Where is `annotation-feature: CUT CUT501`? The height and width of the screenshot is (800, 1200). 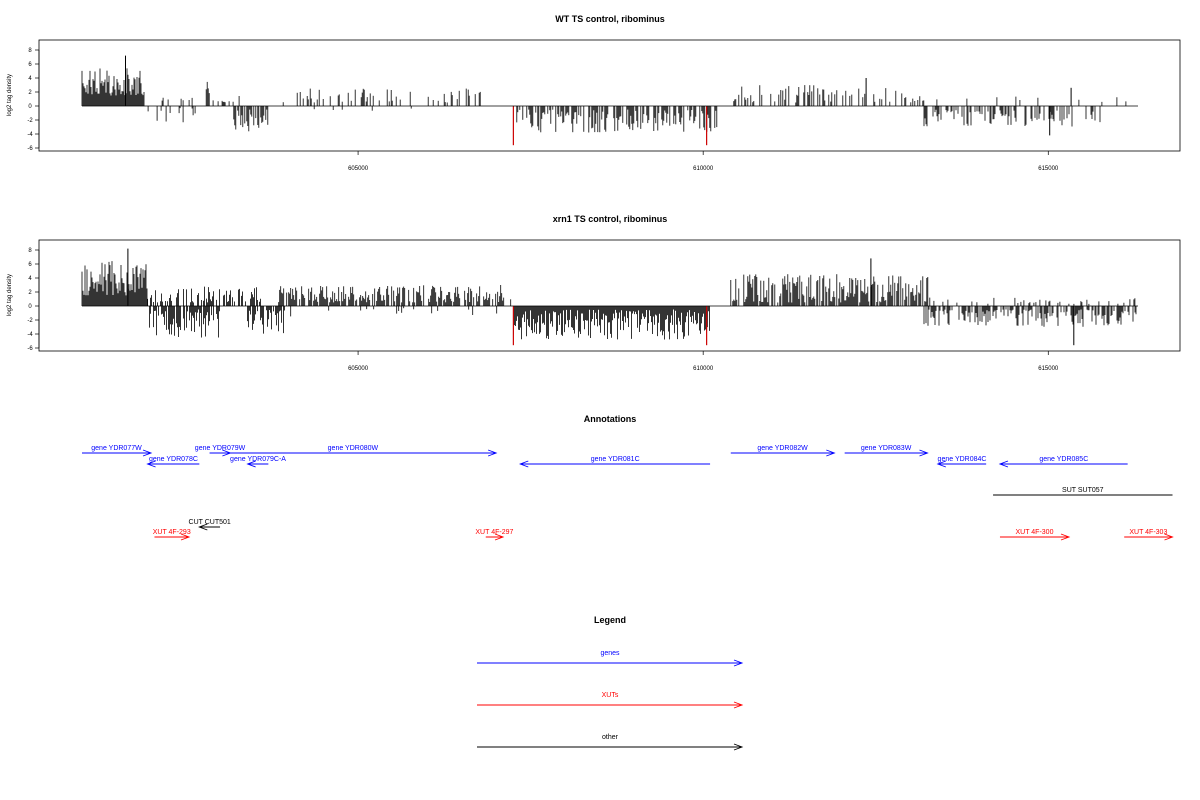 annotation-feature: CUT CUT501 is located at coordinates (210, 525).